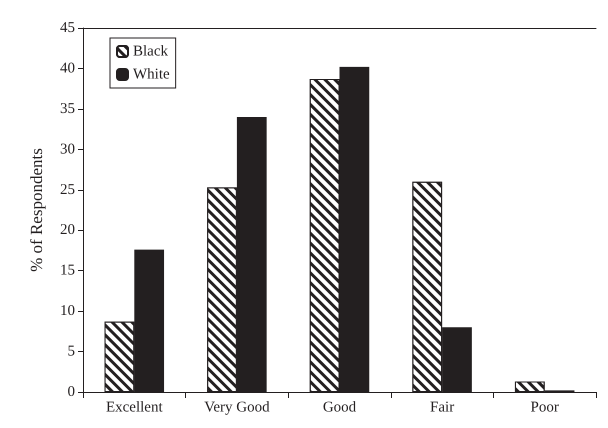  What do you see at coordinates (67, 230) in the screenshot?
I see `y-tick-label: 20` at bounding box center [67, 230].